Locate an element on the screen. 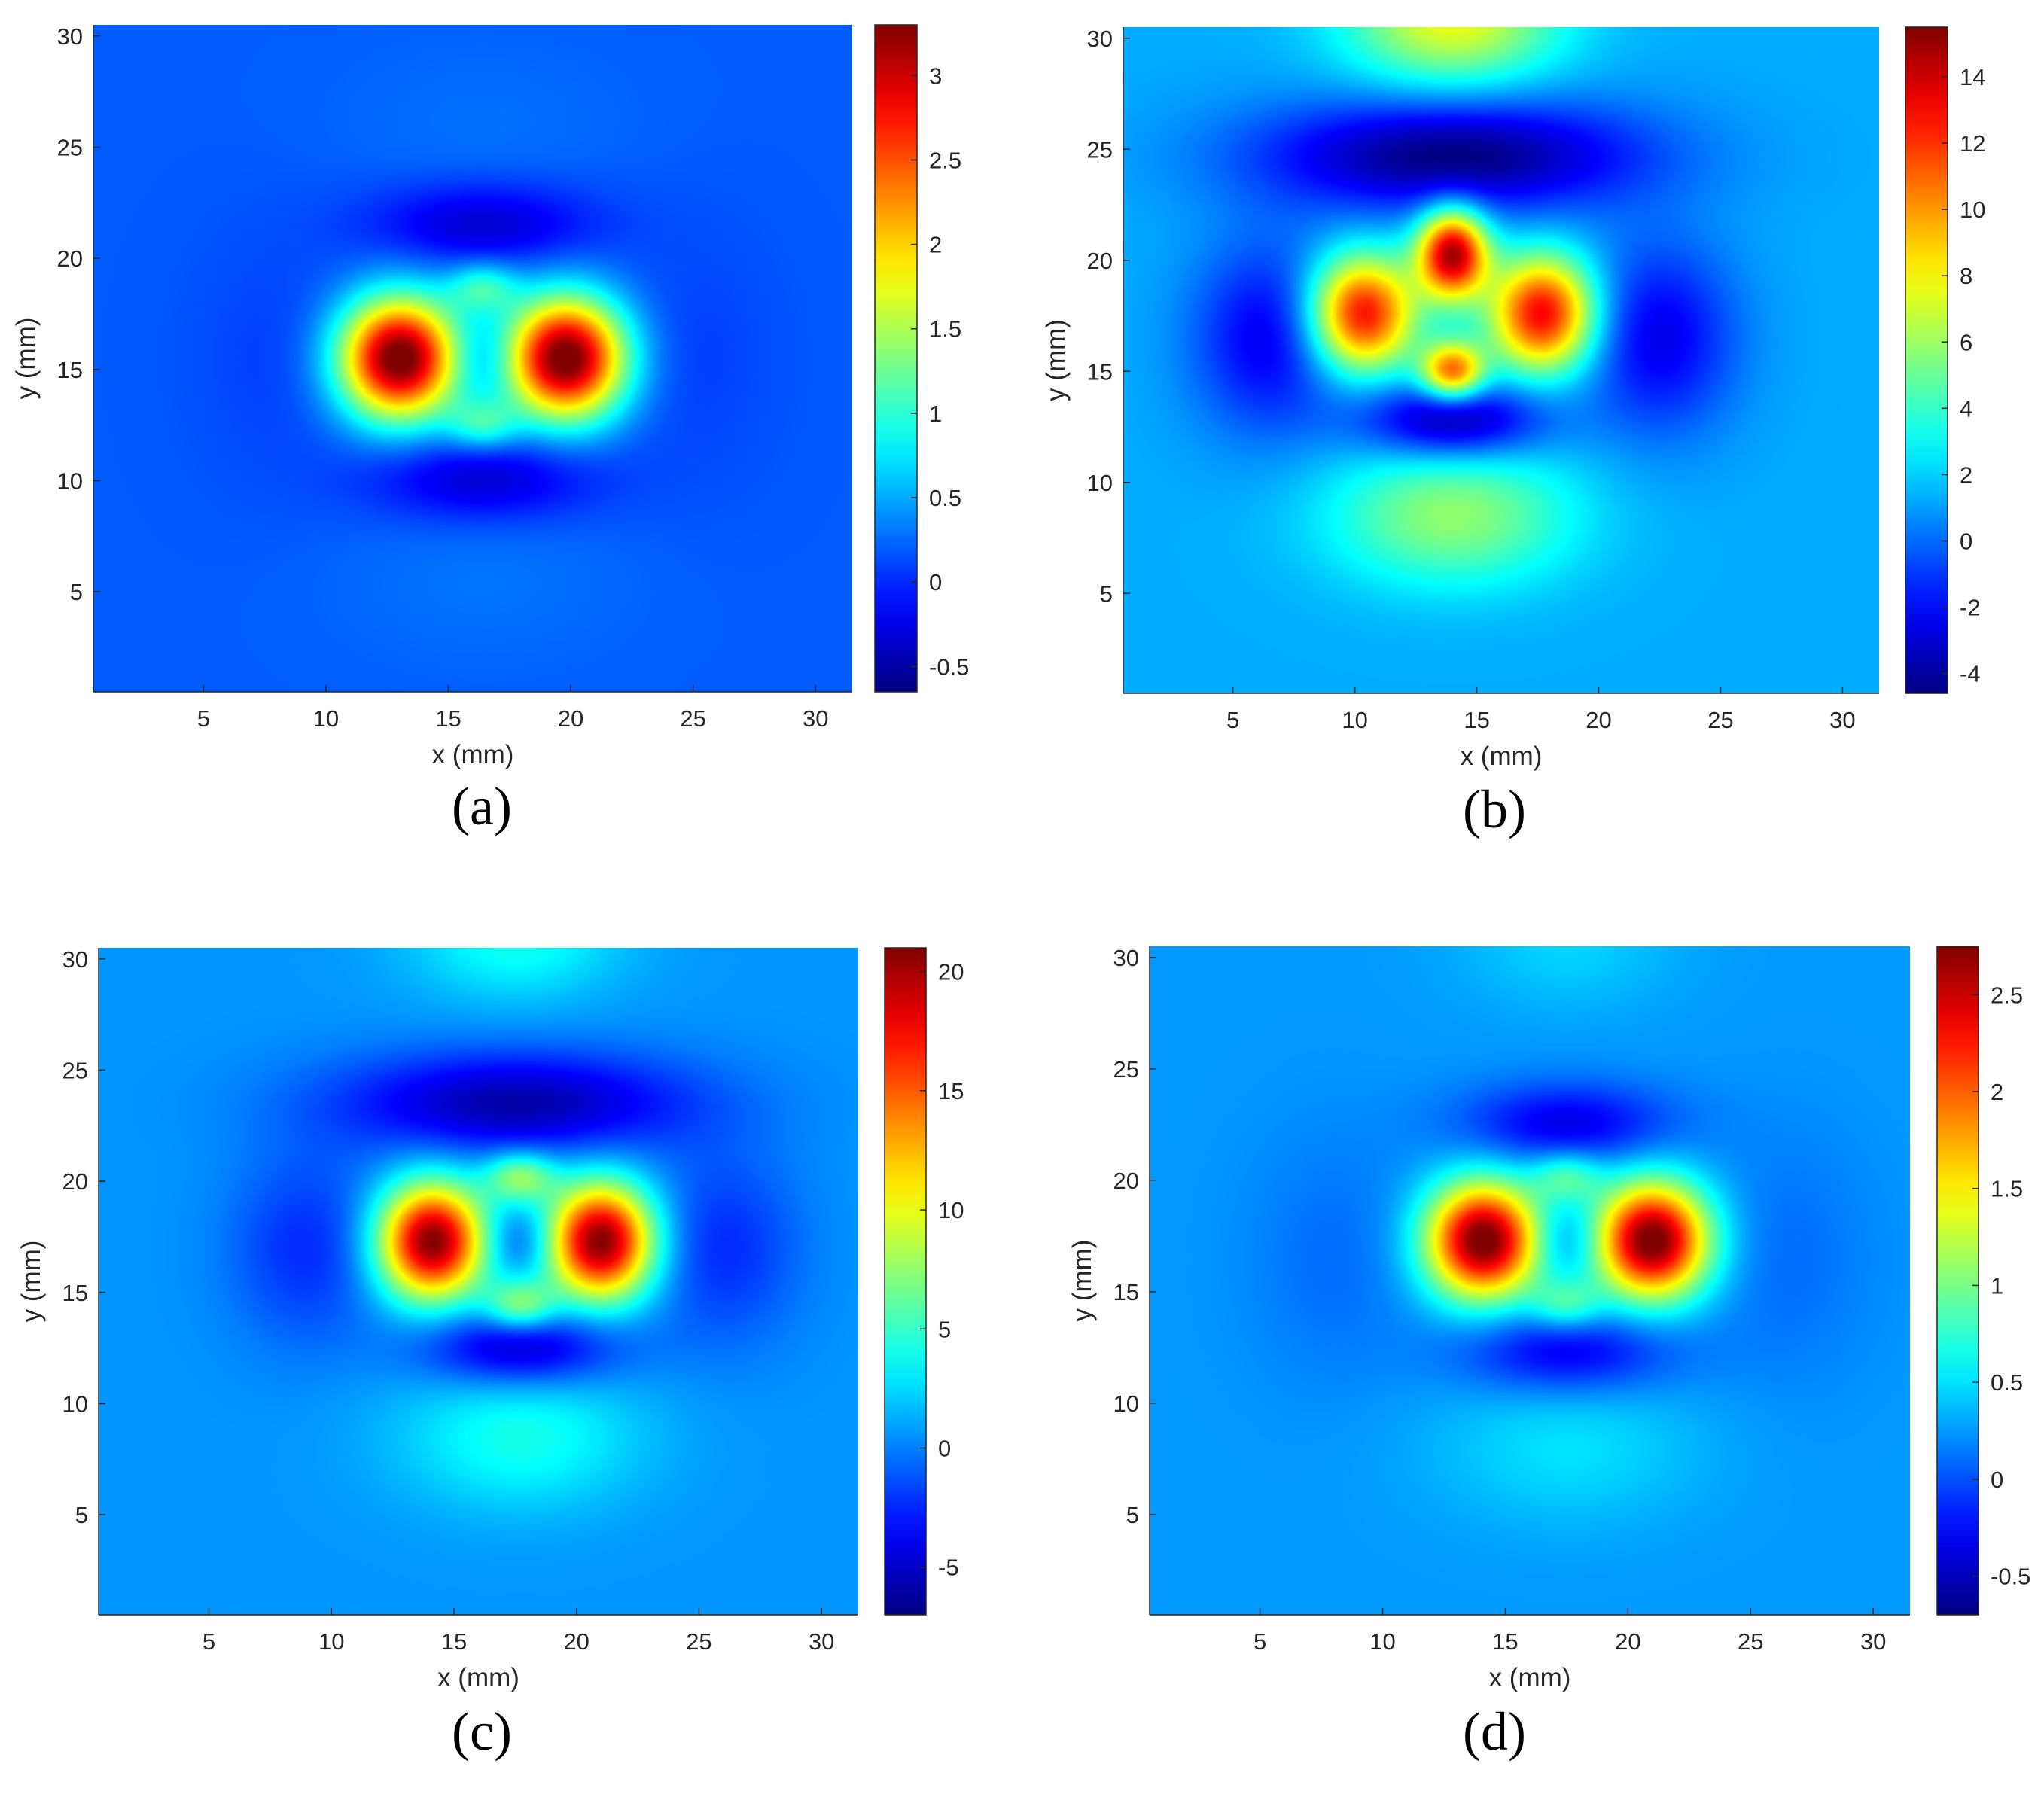  colorbar-tick-label: 6 is located at coordinates (1966, 342).